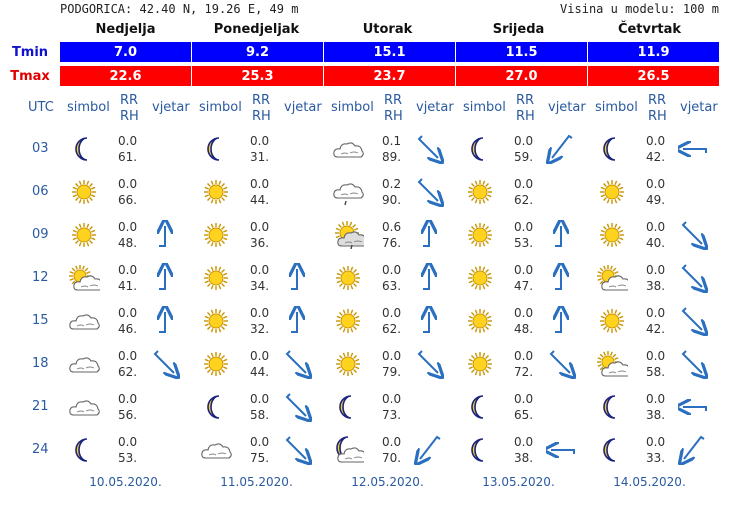  I want to click on rh-value: 46., so click(128, 329).